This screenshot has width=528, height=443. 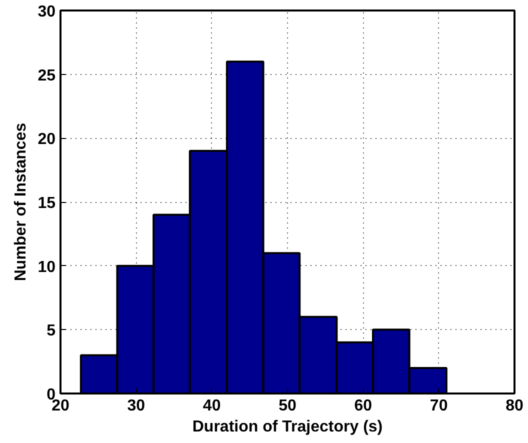 What do you see at coordinates (287, 406) in the screenshot?
I see `x-tick-label: 50` at bounding box center [287, 406].